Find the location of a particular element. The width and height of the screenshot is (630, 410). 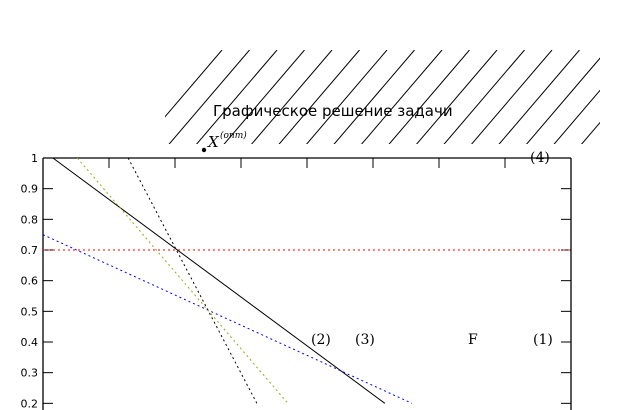

curve-label-f: F is located at coordinates (473, 340).